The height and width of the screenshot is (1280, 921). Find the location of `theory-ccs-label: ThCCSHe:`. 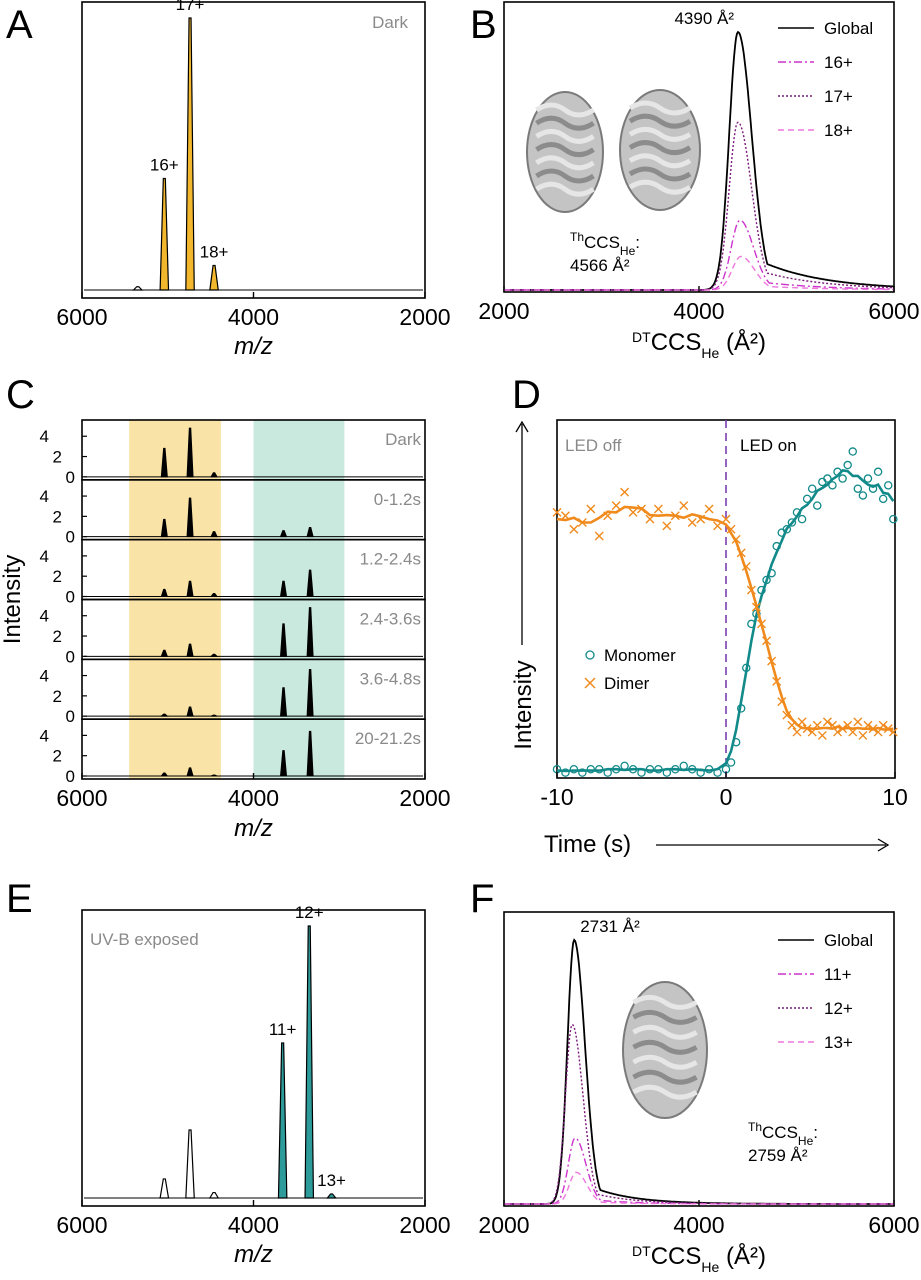

theory-ccs-label: ThCCSHe: is located at coordinates (783, 1134).